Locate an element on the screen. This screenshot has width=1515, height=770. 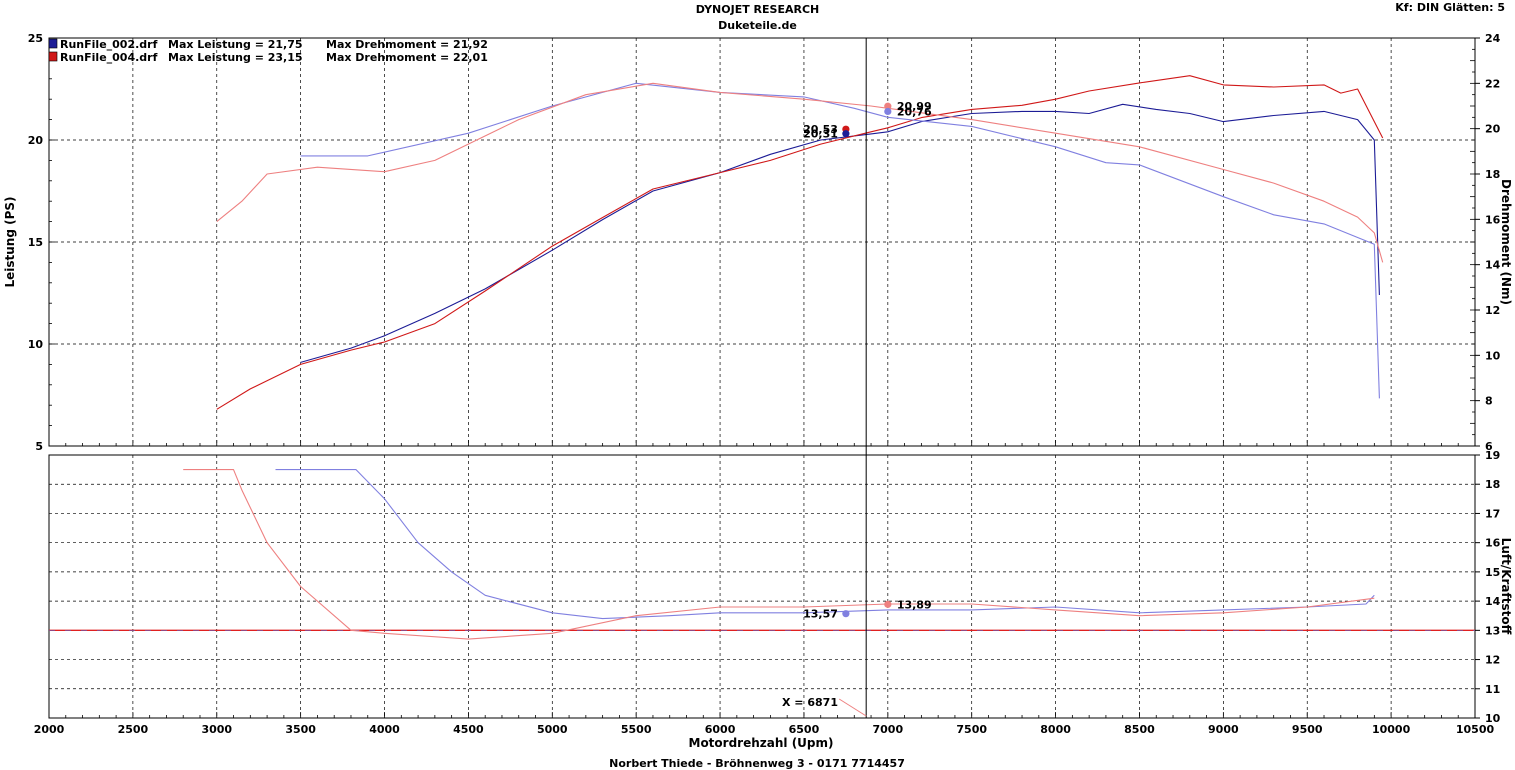
afr-tick-label: 13 is located at coordinates (1492, 630).